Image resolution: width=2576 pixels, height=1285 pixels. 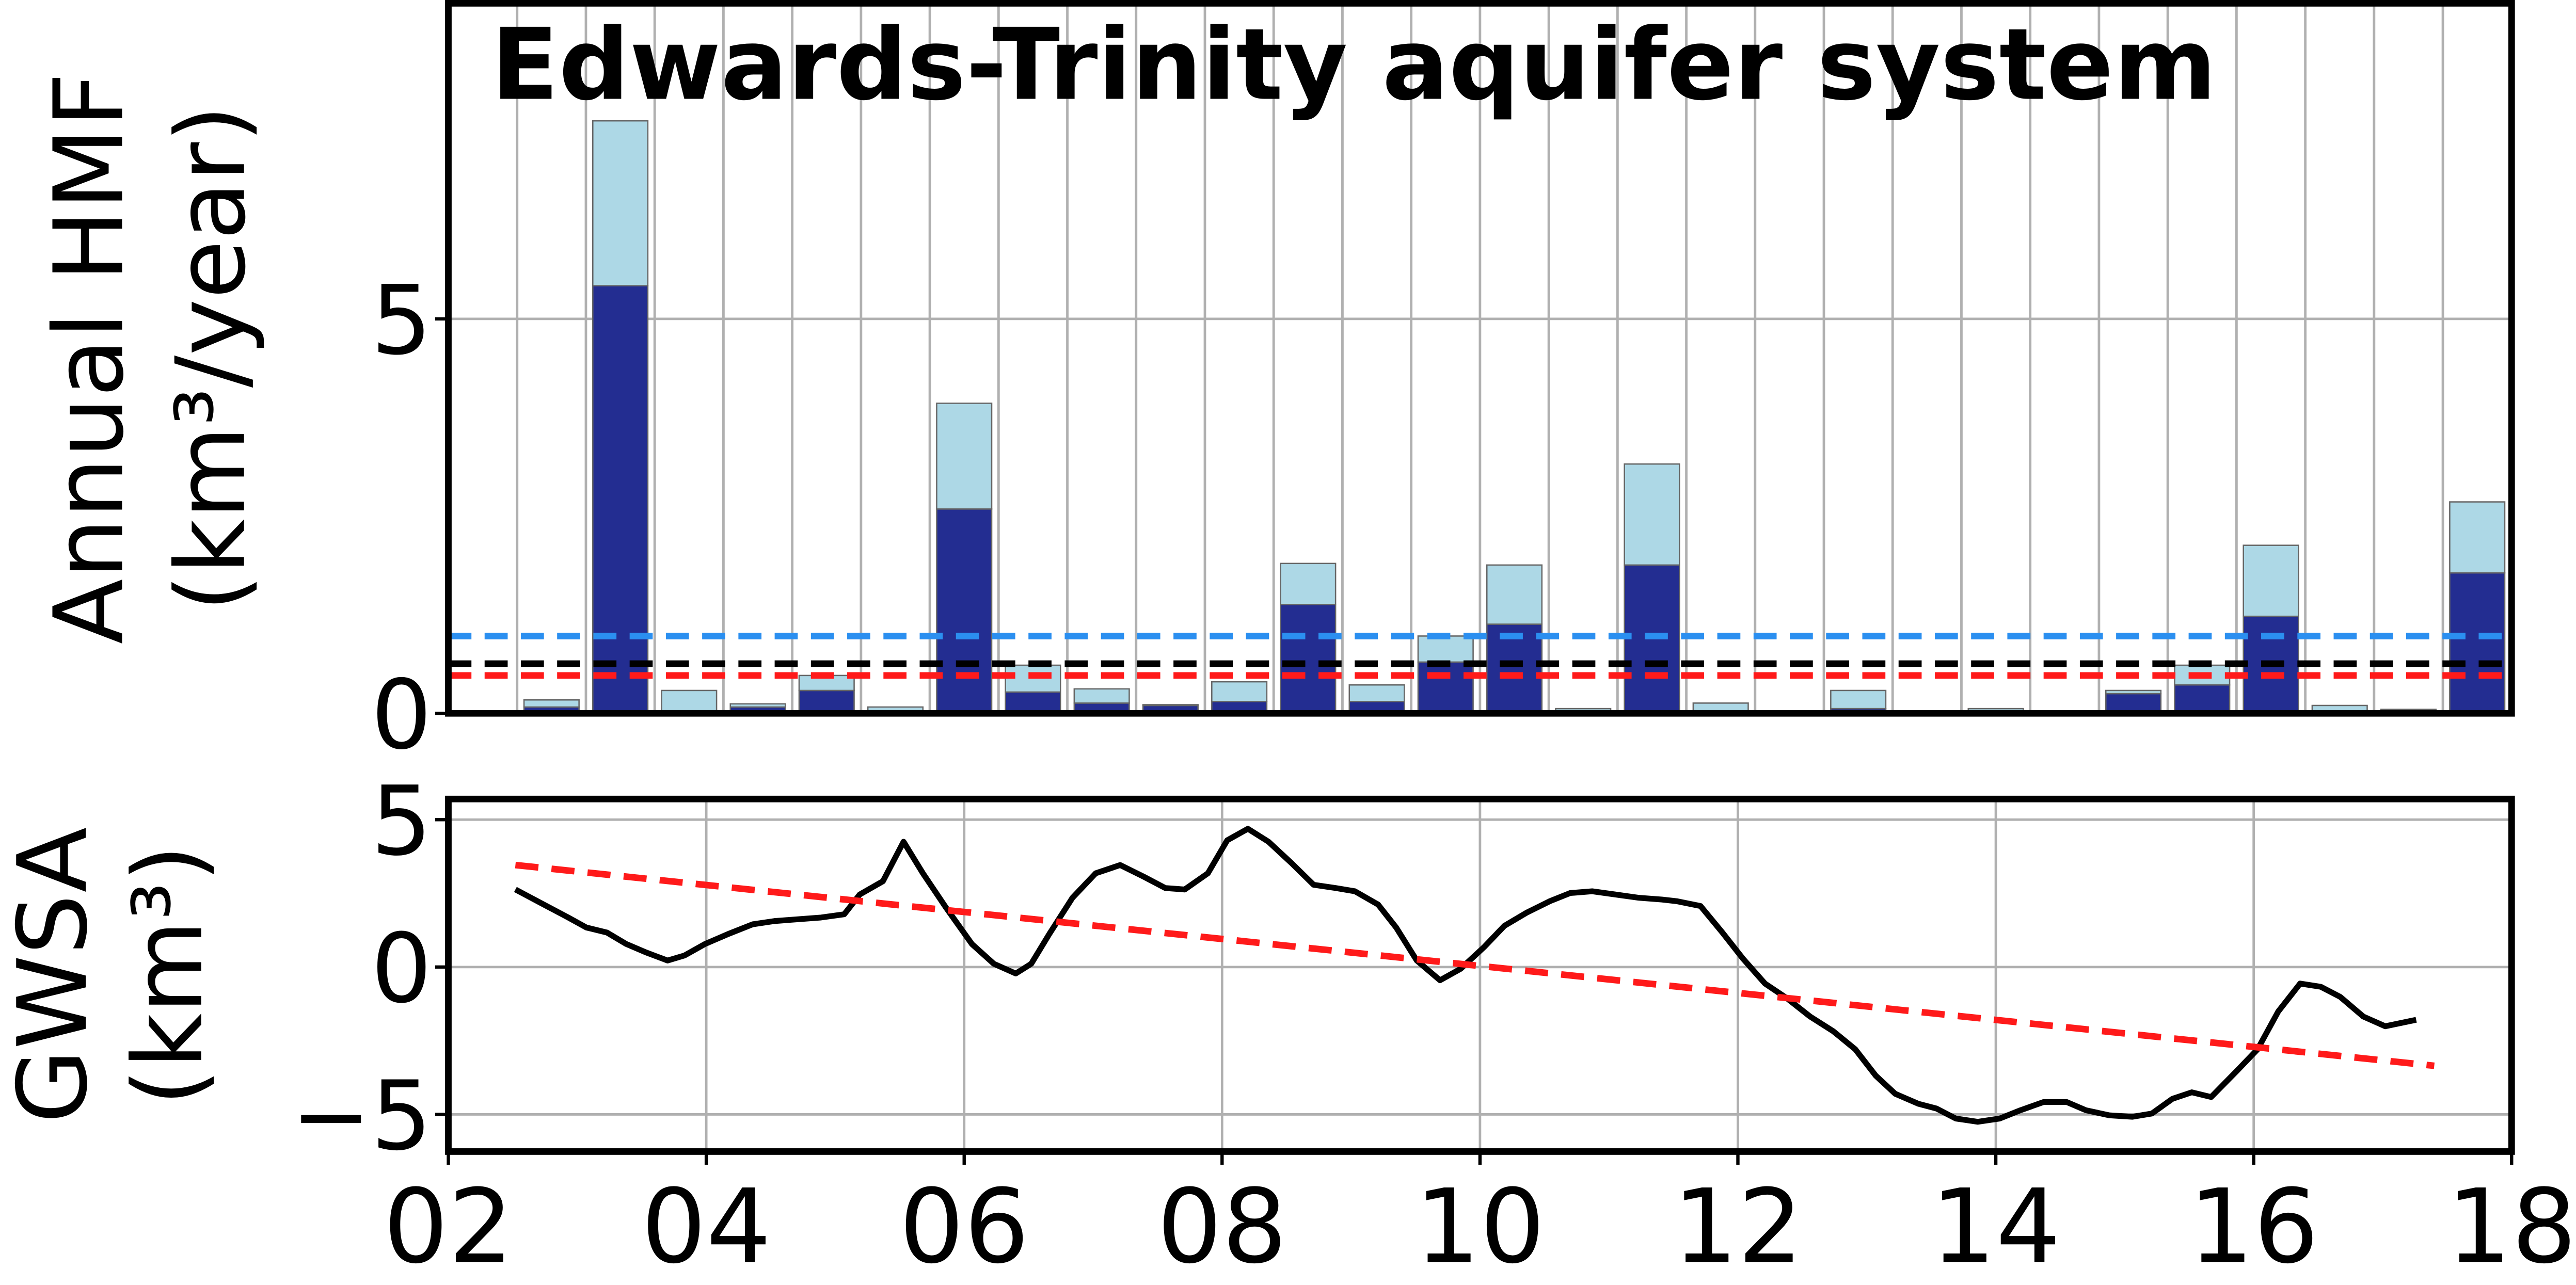 I want to click on x-tick-label: 16, so click(x=2254, y=1226).